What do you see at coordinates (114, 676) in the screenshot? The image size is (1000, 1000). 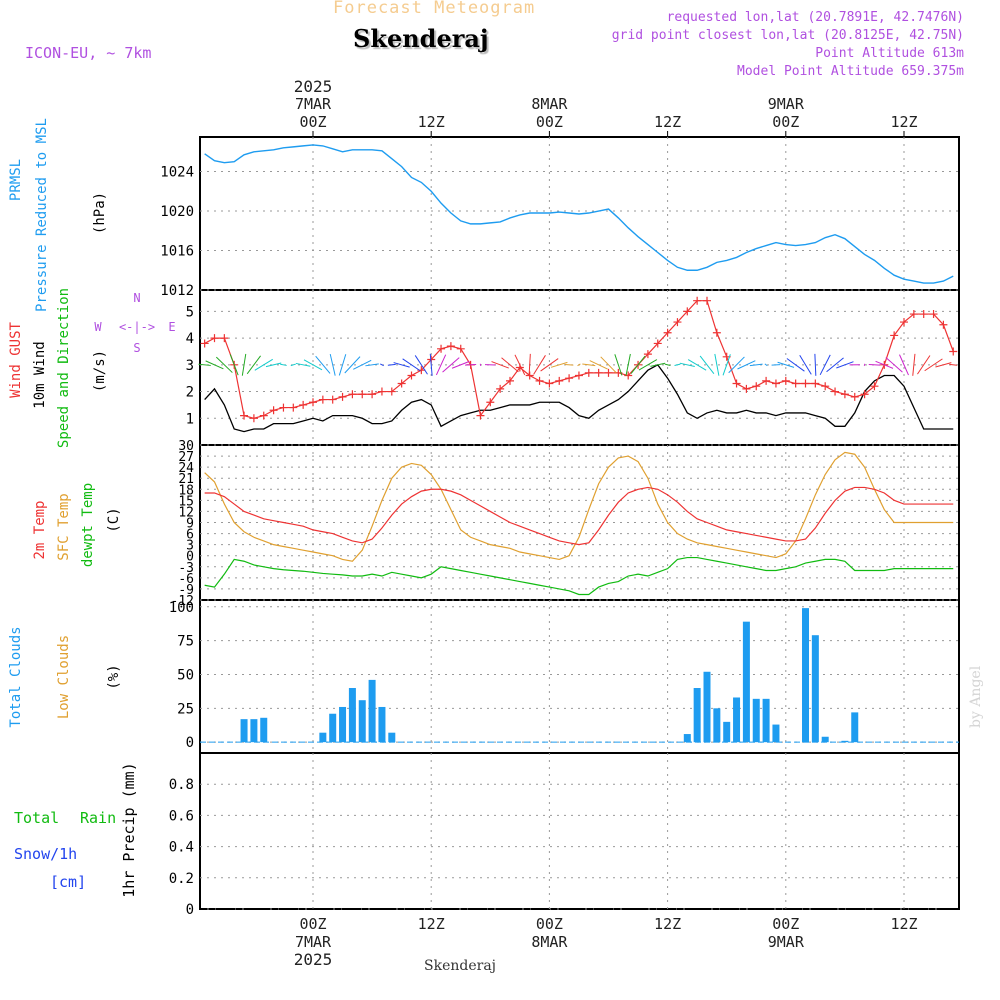 I see `clouds-unit-label: (%)` at bounding box center [114, 676].